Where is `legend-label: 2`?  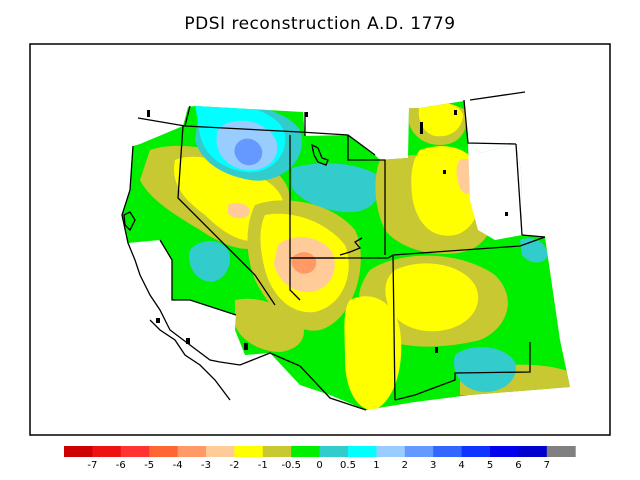 legend-label: 2 is located at coordinates (405, 465).